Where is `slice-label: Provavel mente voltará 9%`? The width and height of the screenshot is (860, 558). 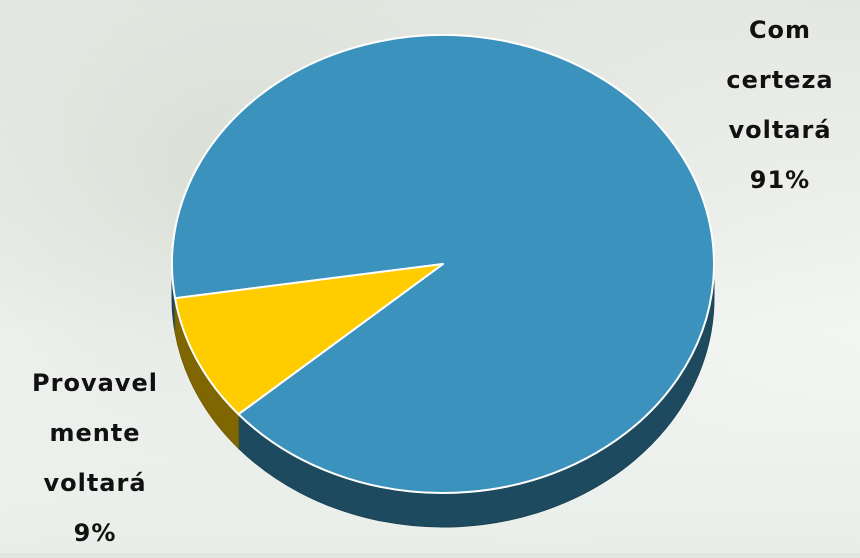 slice-label: Provavel mente voltará 9% is located at coordinates (95, 458).